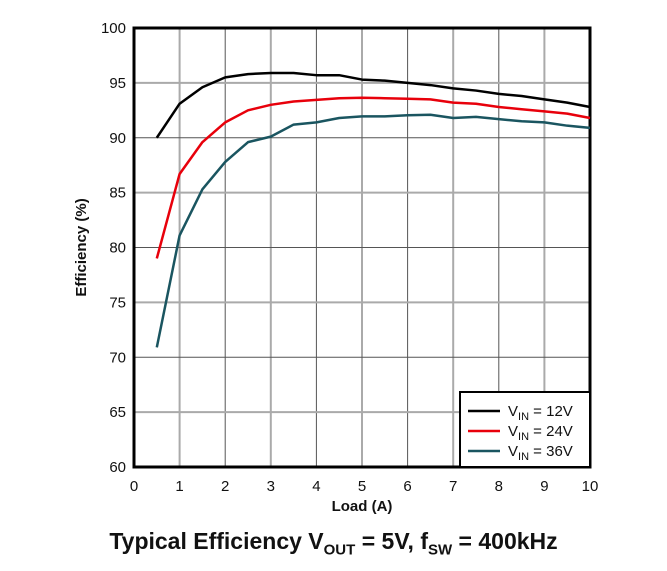 The image size is (667, 571). I want to click on x-tick-label: 5, so click(362, 486).